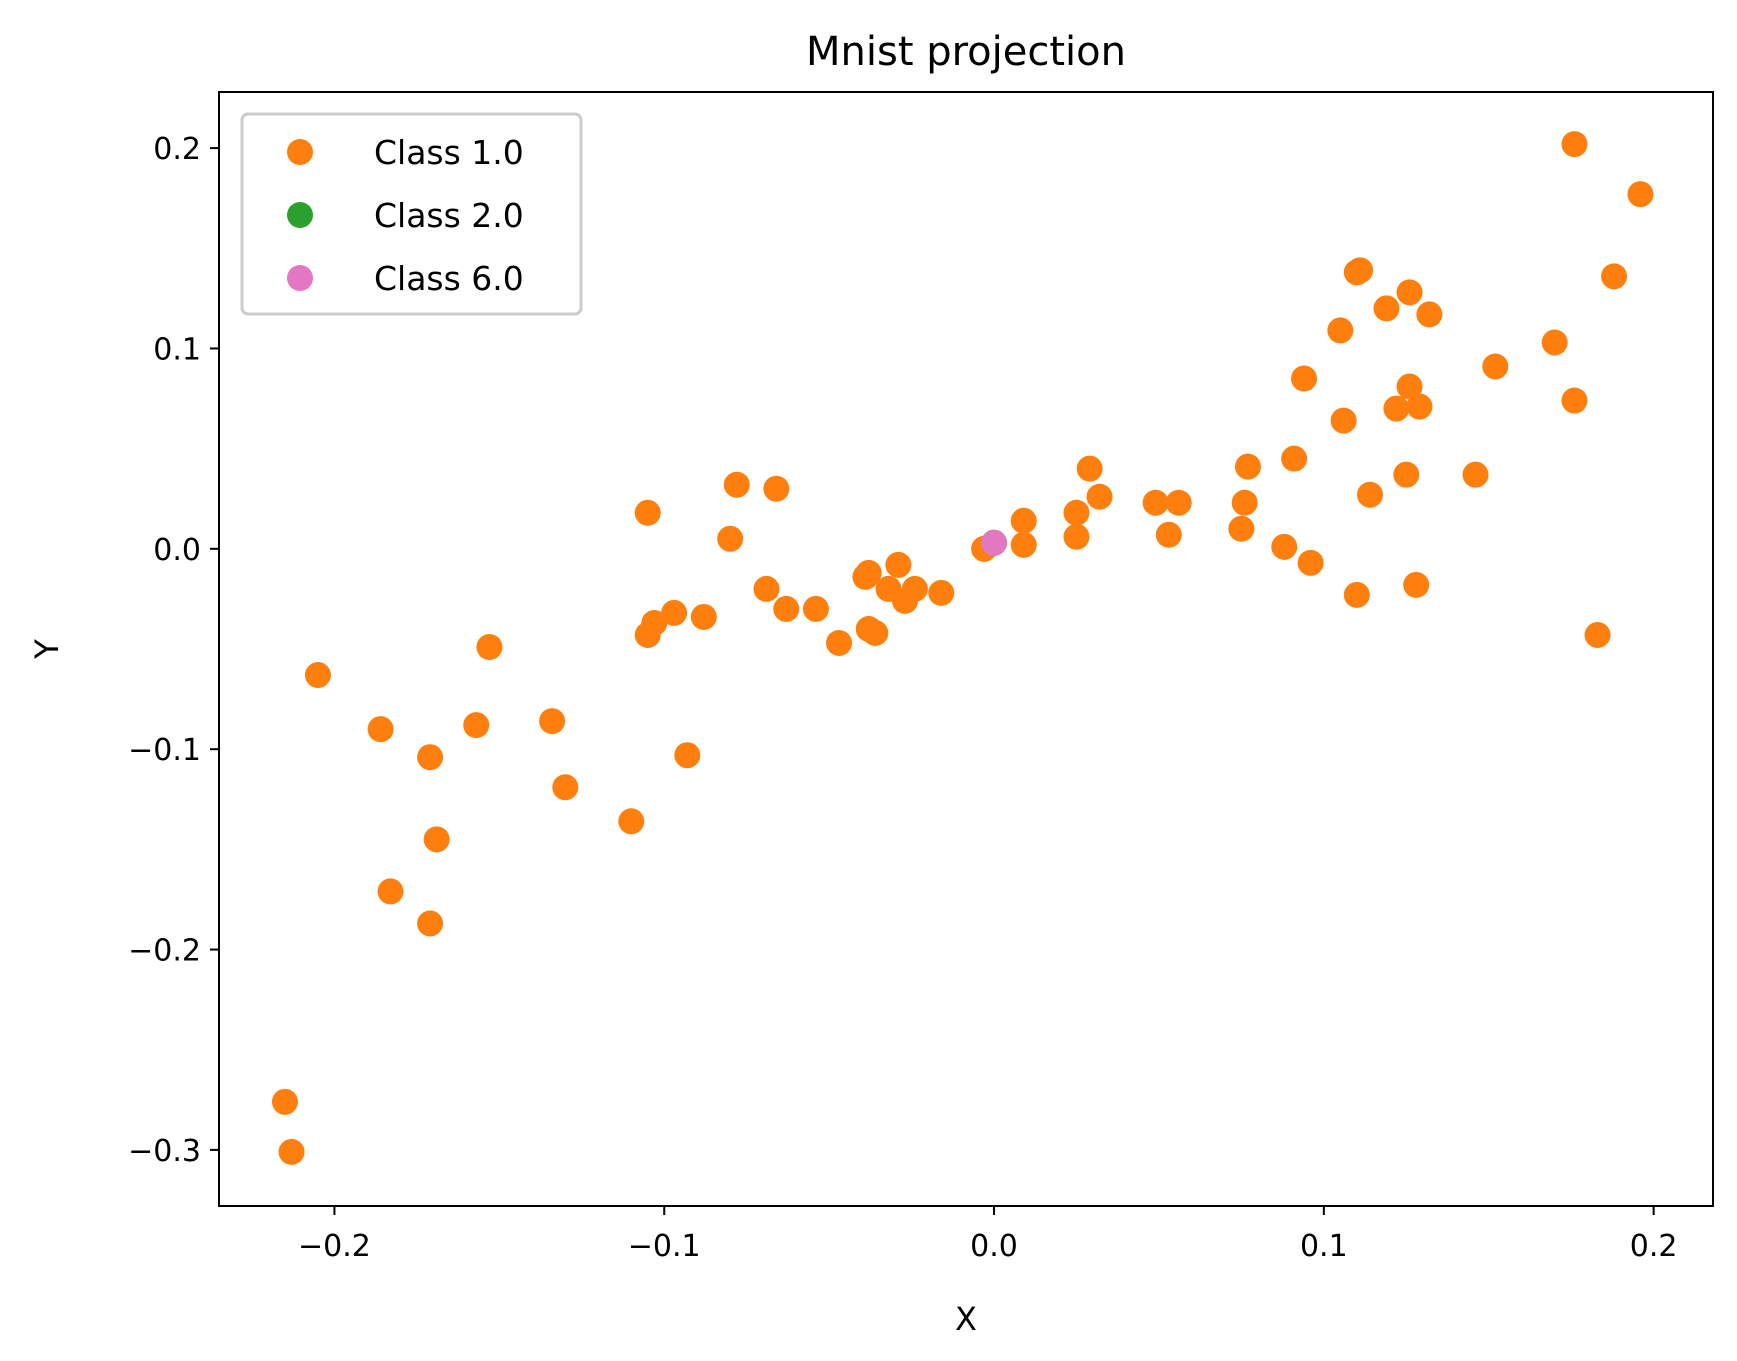  Describe the element at coordinates (173, 650) in the screenshot. I see `y-axis: −0.3 −0.2 −0.1 0.0 0.1 0.2` at that location.